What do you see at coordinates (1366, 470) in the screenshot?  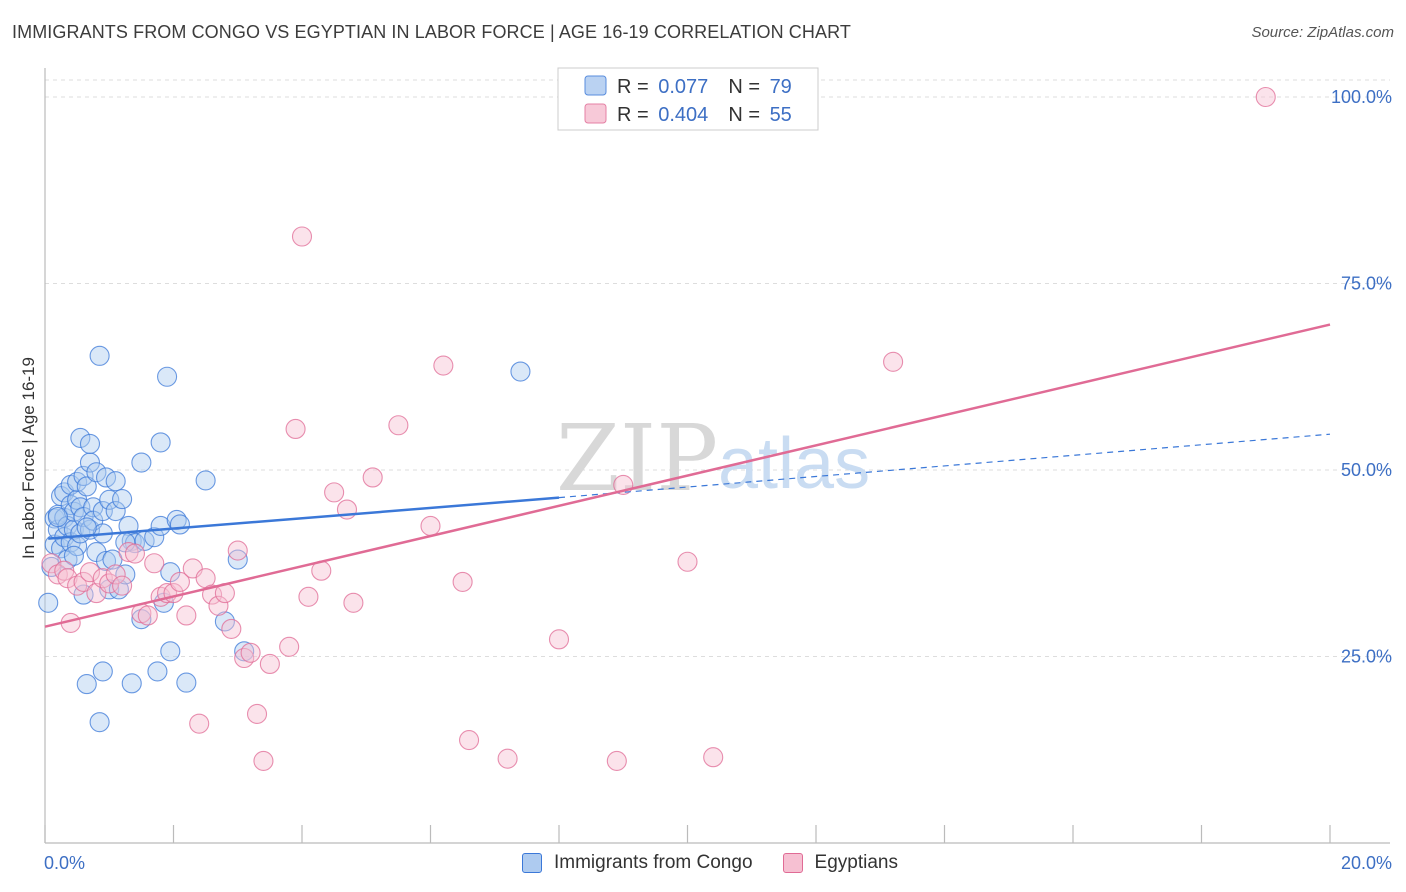 I see `y-tick-label: 50.0%` at bounding box center [1366, 470].